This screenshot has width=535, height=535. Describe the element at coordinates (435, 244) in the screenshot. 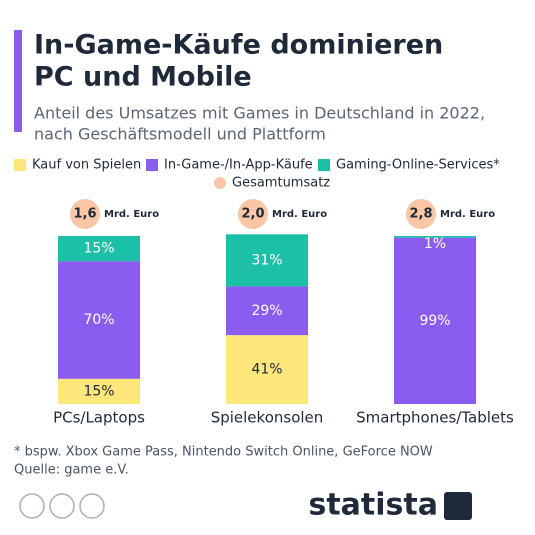

I see `value-label: 1%` at that location.